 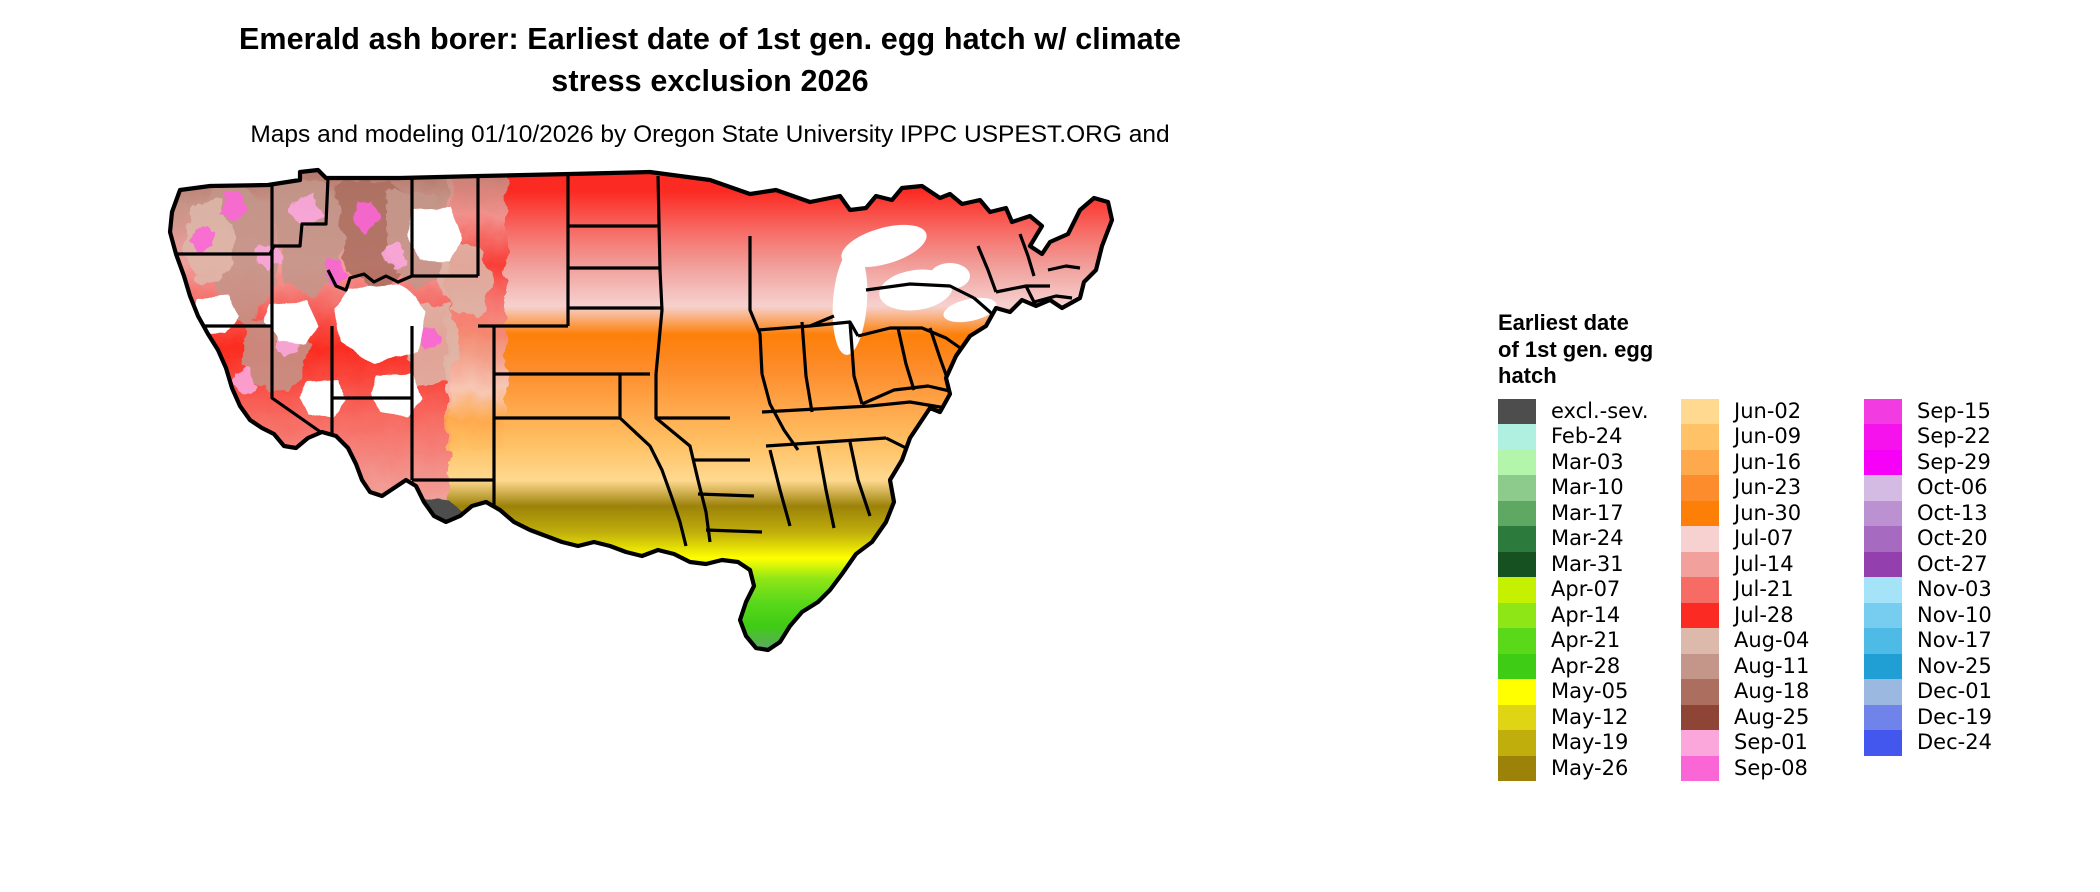 What do you see at coordinates (1772, 717) in the screenshot?
I see `legend-item: Aug-25` at bounding box center [1772, 717].